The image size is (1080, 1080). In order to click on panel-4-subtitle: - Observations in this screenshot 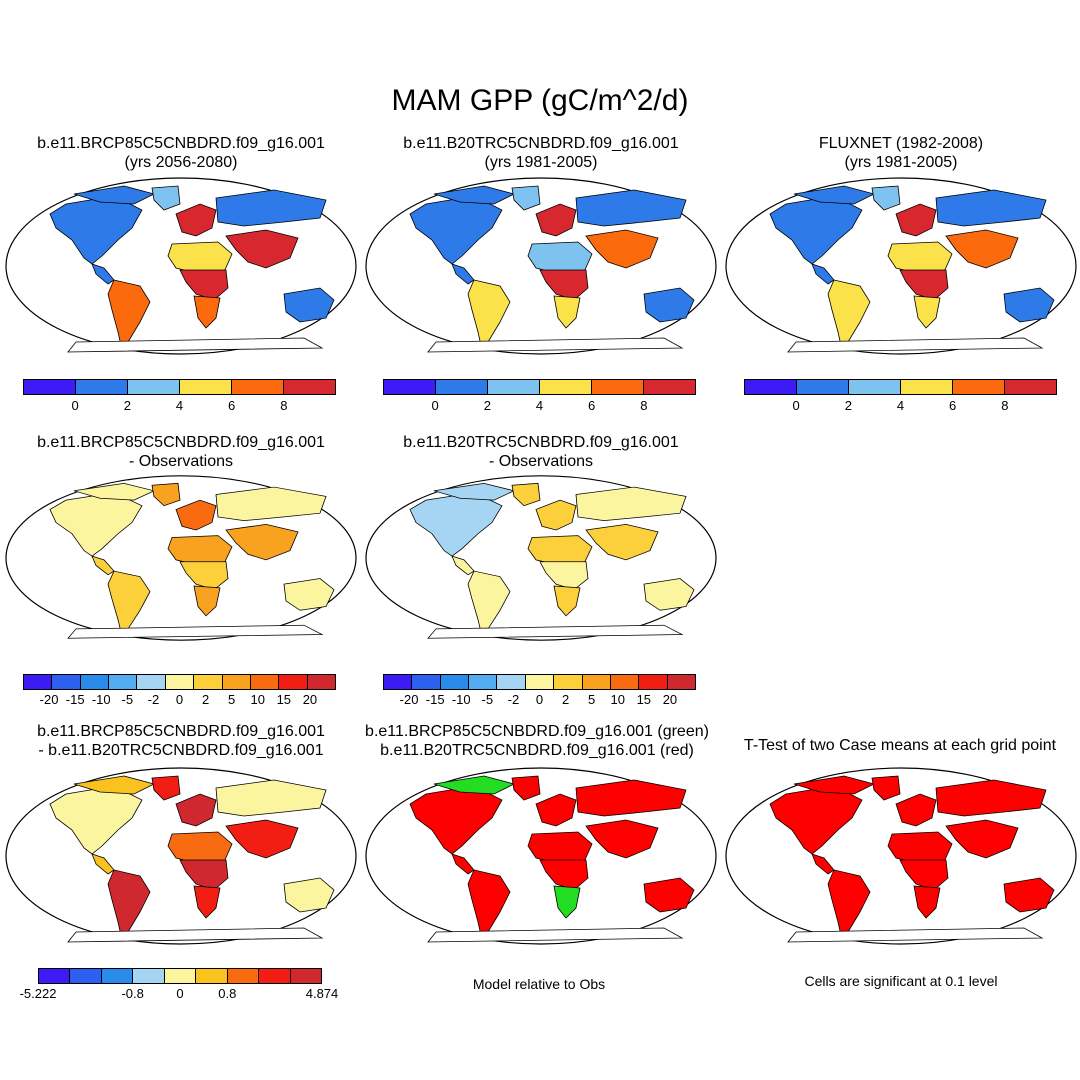, I will do `click(181, 461)`.